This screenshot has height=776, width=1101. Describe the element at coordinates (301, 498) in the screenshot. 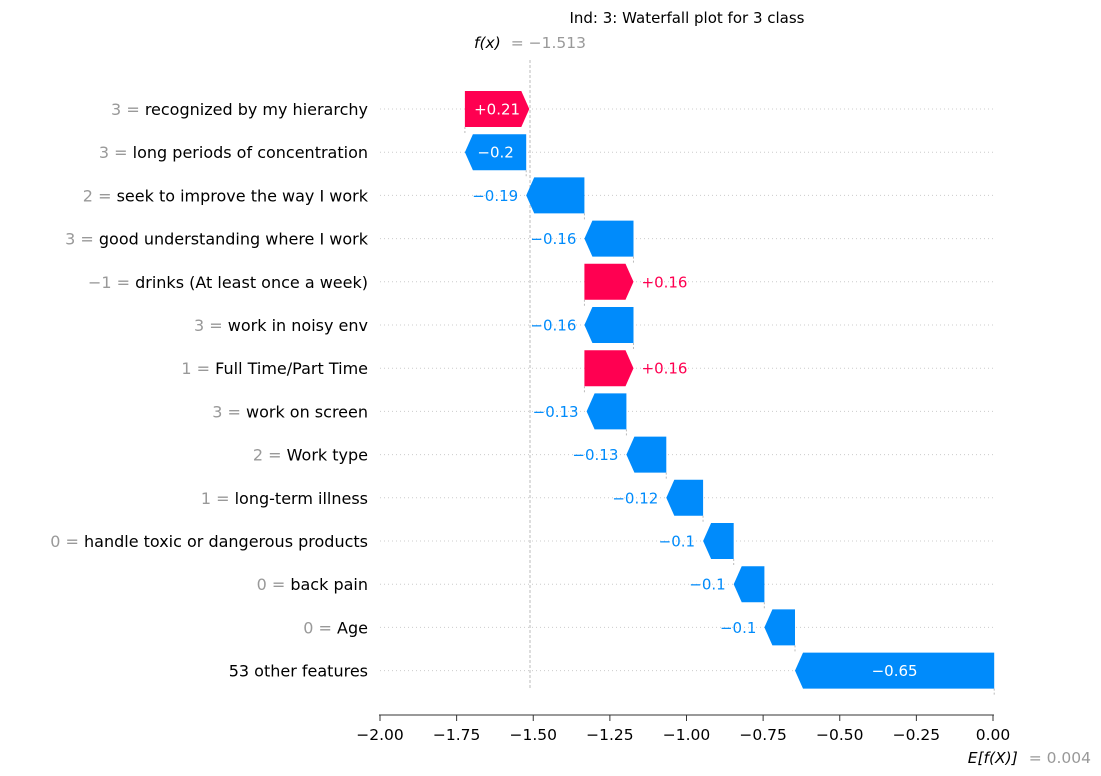

I see `feature-name: long-term illness` at that location.